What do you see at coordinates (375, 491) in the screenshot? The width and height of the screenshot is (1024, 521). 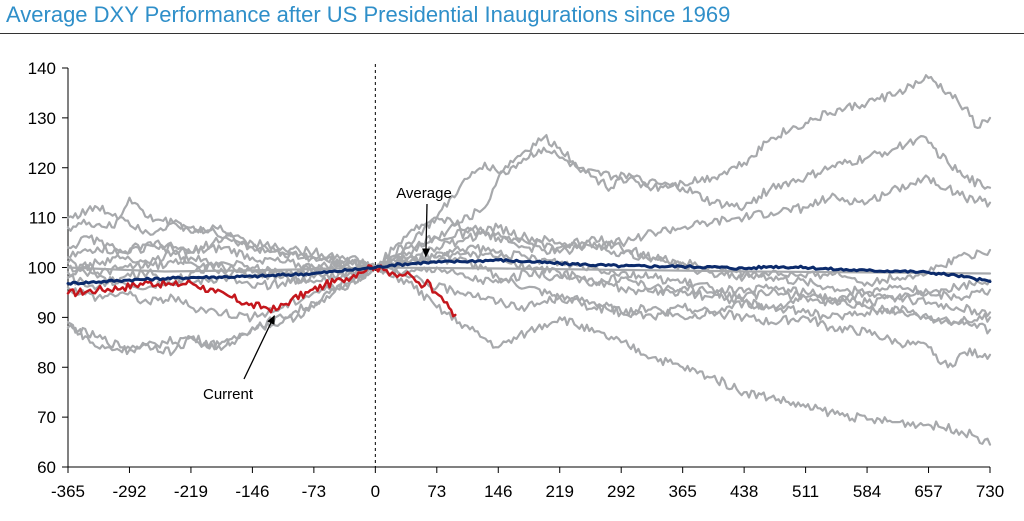 I see `x-tick-label: 0` at bounding box center [375, 491].